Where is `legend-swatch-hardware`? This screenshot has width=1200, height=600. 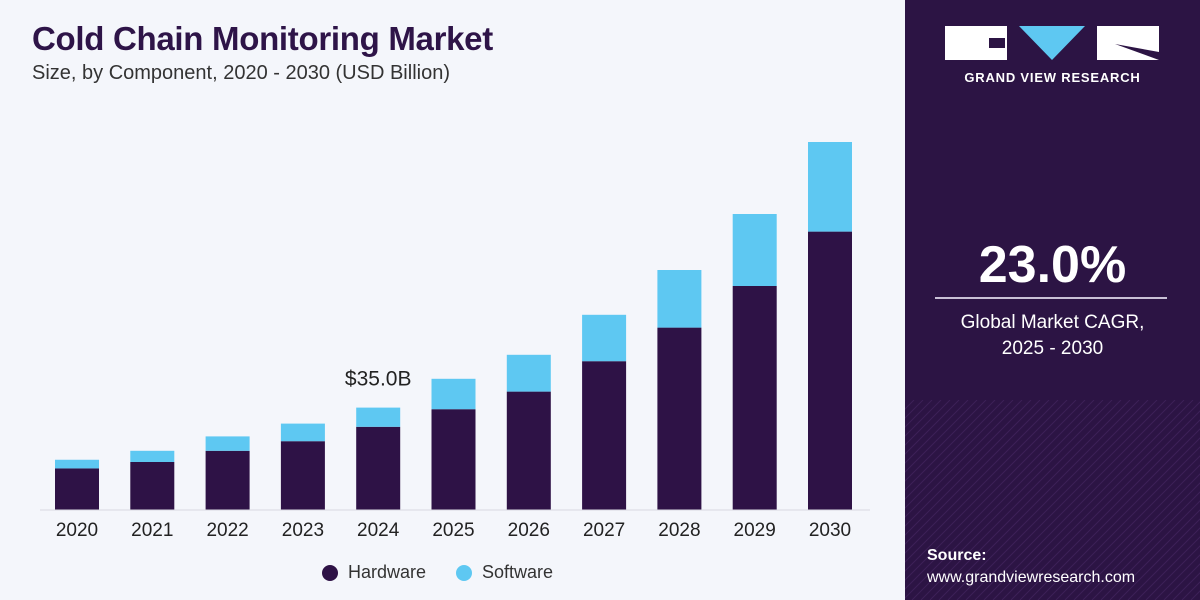
legend-swatch-hardware is located at coordinates (330, 572).